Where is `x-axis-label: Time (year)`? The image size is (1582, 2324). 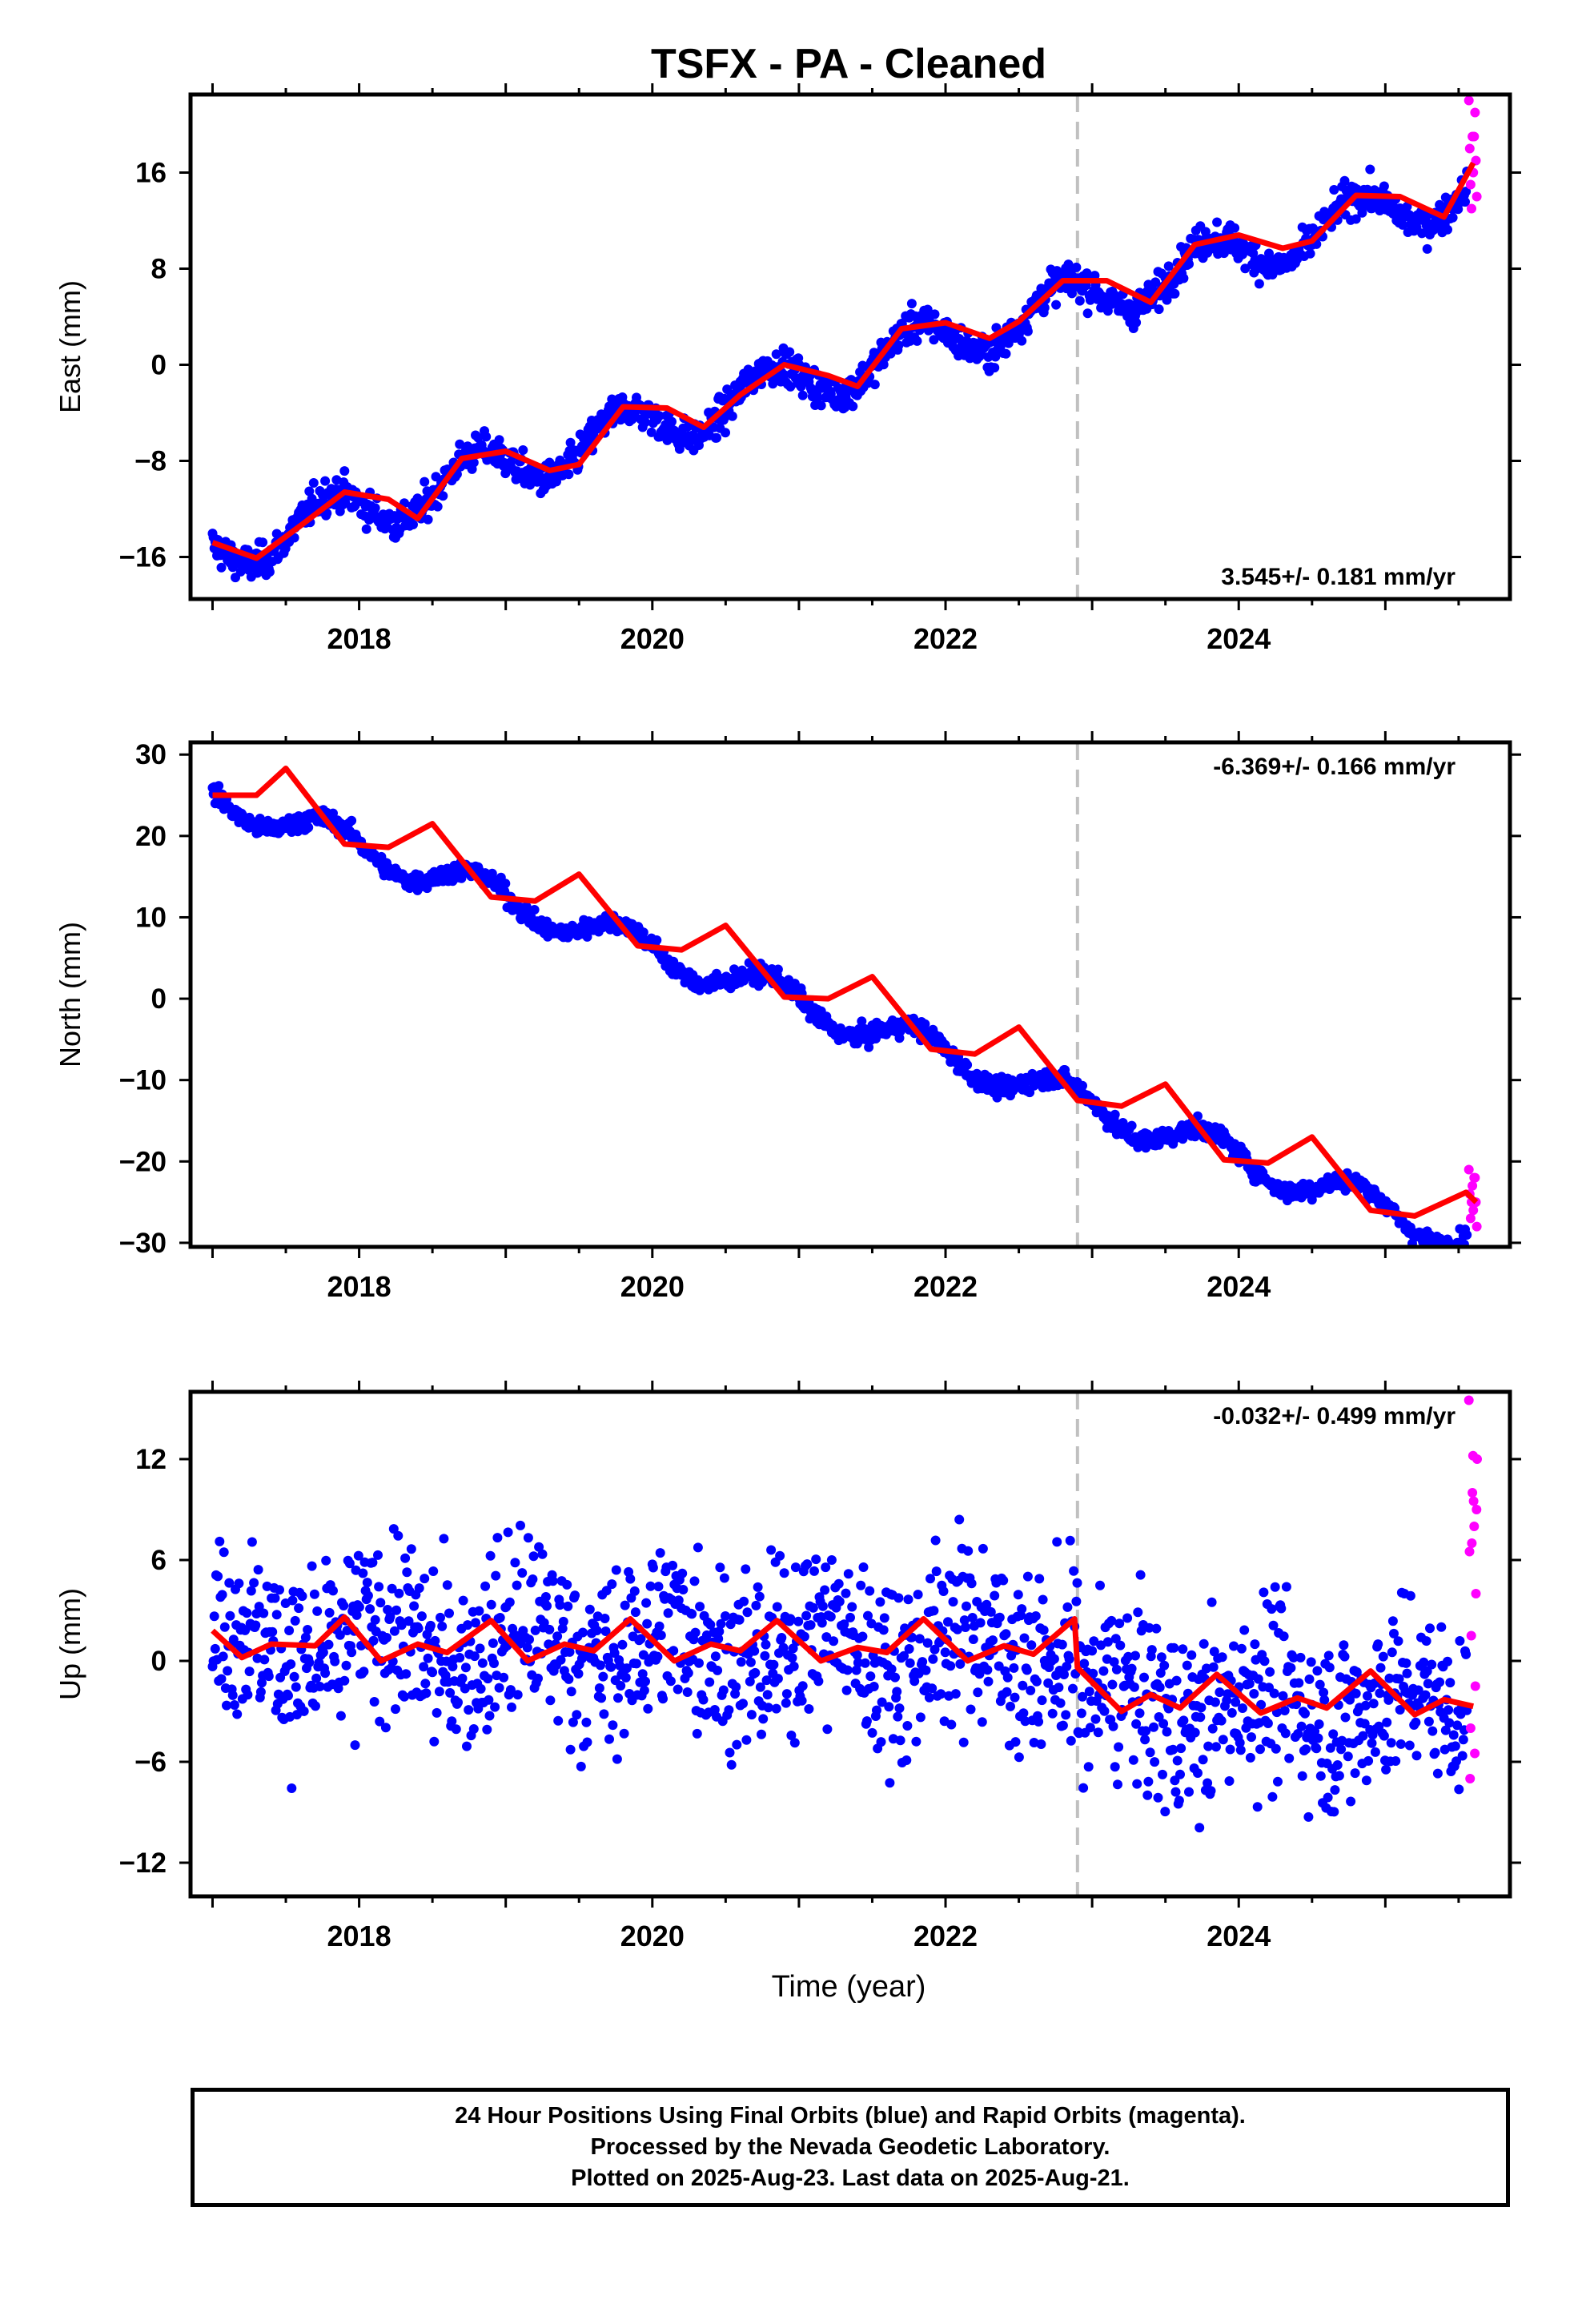
x-axis-label: Time (year) is located at coordinates (849, 1987).